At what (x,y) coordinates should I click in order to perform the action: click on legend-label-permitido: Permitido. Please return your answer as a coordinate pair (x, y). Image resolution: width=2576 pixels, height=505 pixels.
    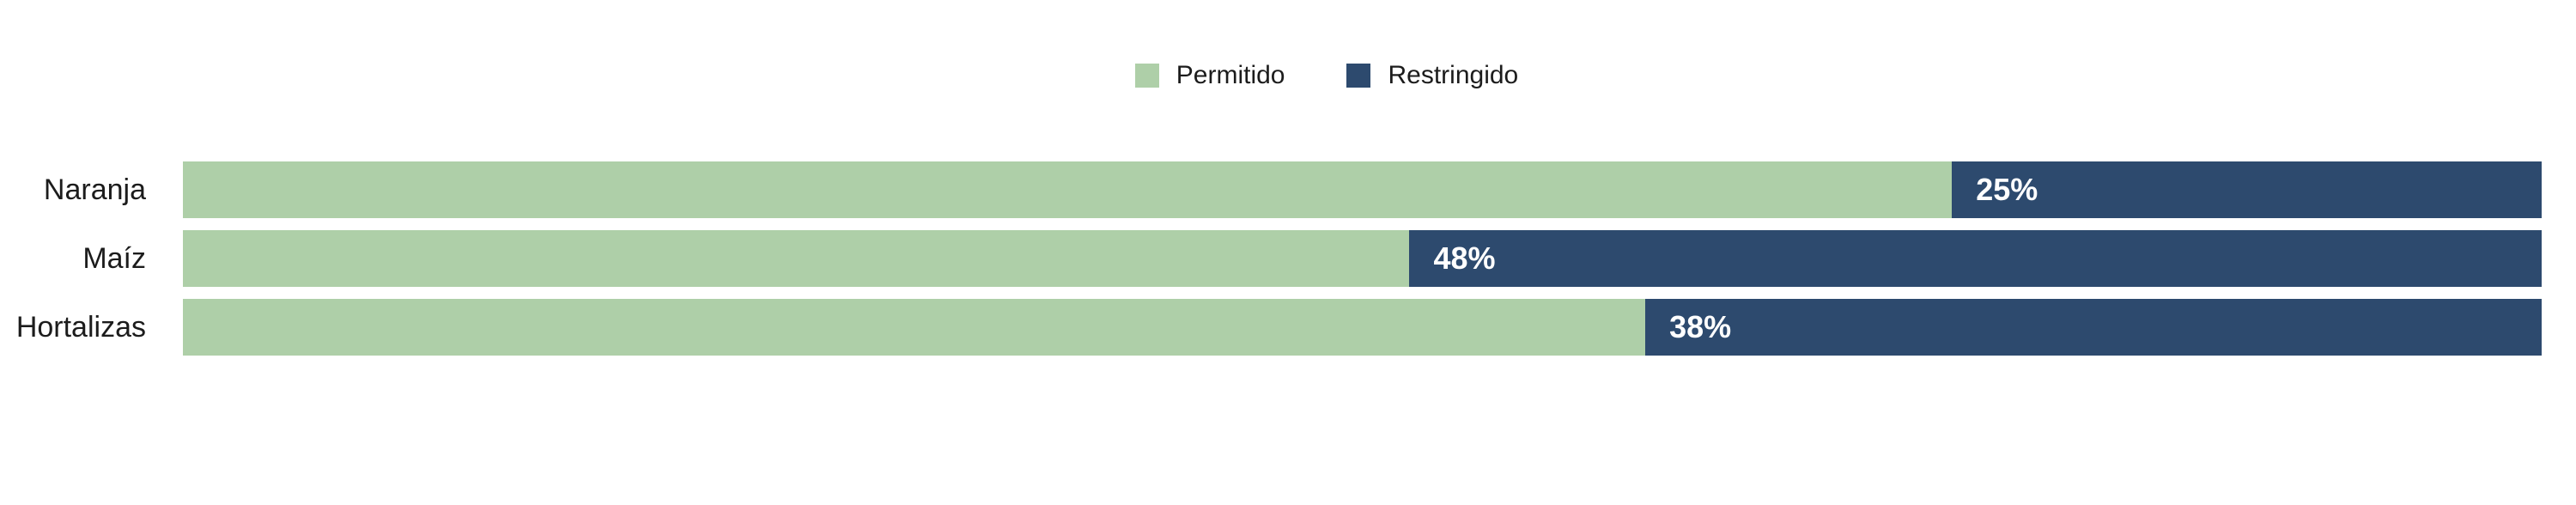
    Looking at the image, I should click on (1230, 75).